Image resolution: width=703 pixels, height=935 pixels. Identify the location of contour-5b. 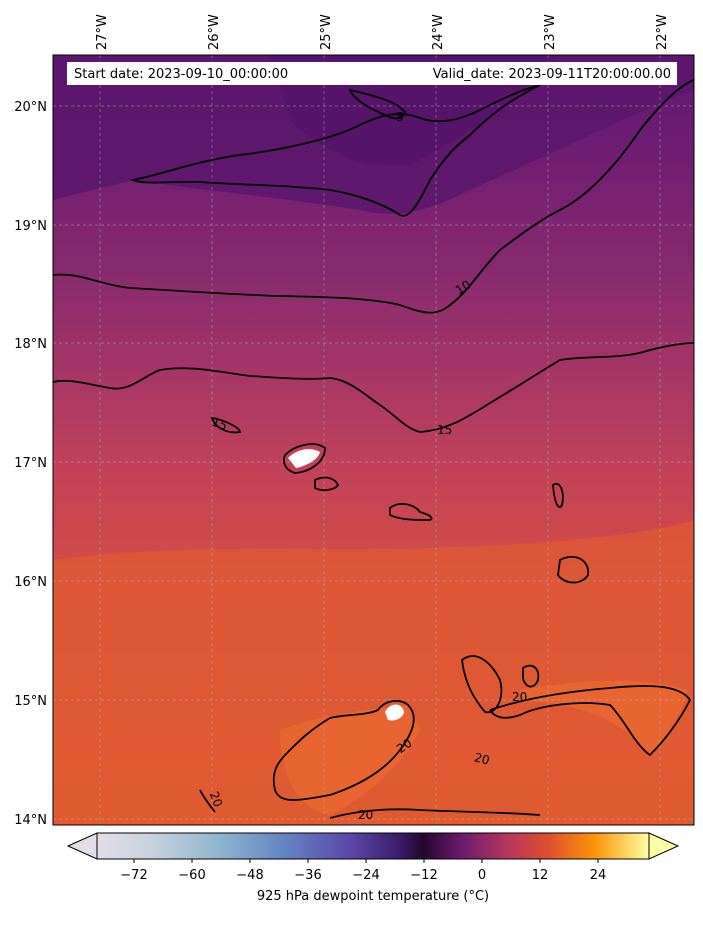
(377, 104).